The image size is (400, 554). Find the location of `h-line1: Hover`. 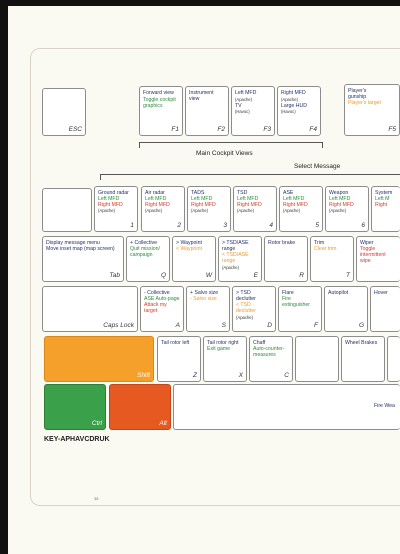

h-line1: Hover is located at coordinates (381, 293).